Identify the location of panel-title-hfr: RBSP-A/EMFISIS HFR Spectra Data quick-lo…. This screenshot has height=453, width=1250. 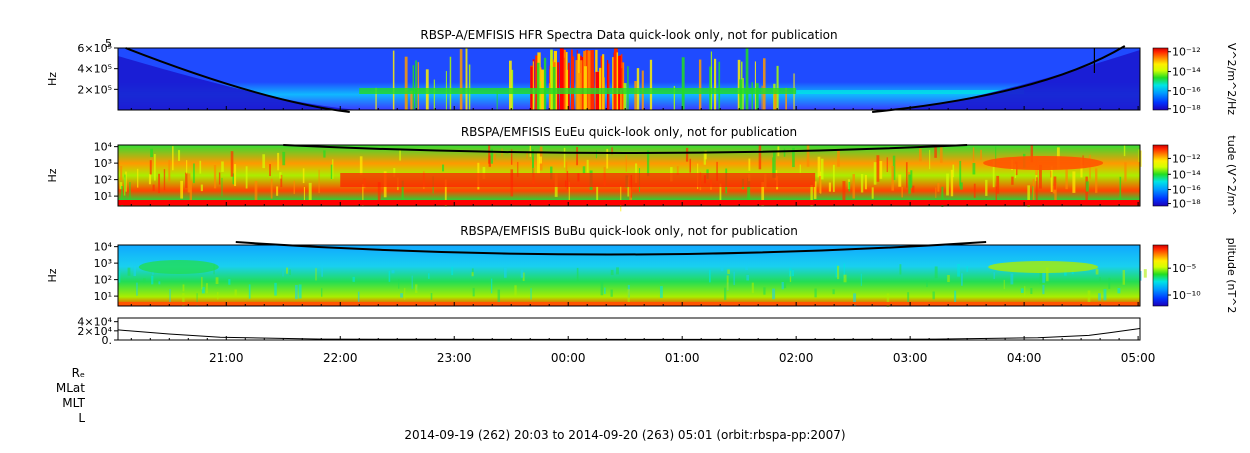
(628, 35).